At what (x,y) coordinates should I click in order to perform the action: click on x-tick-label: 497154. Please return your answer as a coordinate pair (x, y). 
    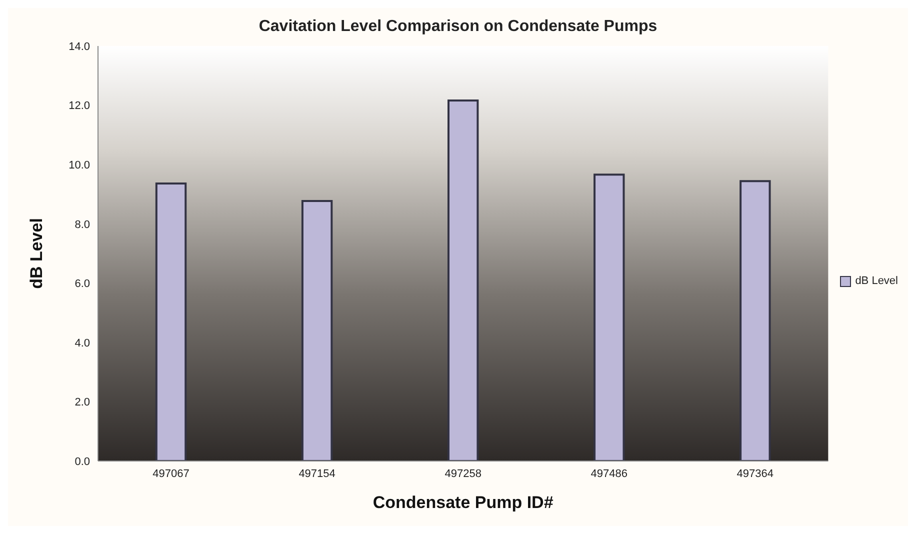
    Looking at the image, I should click on (317, 474).